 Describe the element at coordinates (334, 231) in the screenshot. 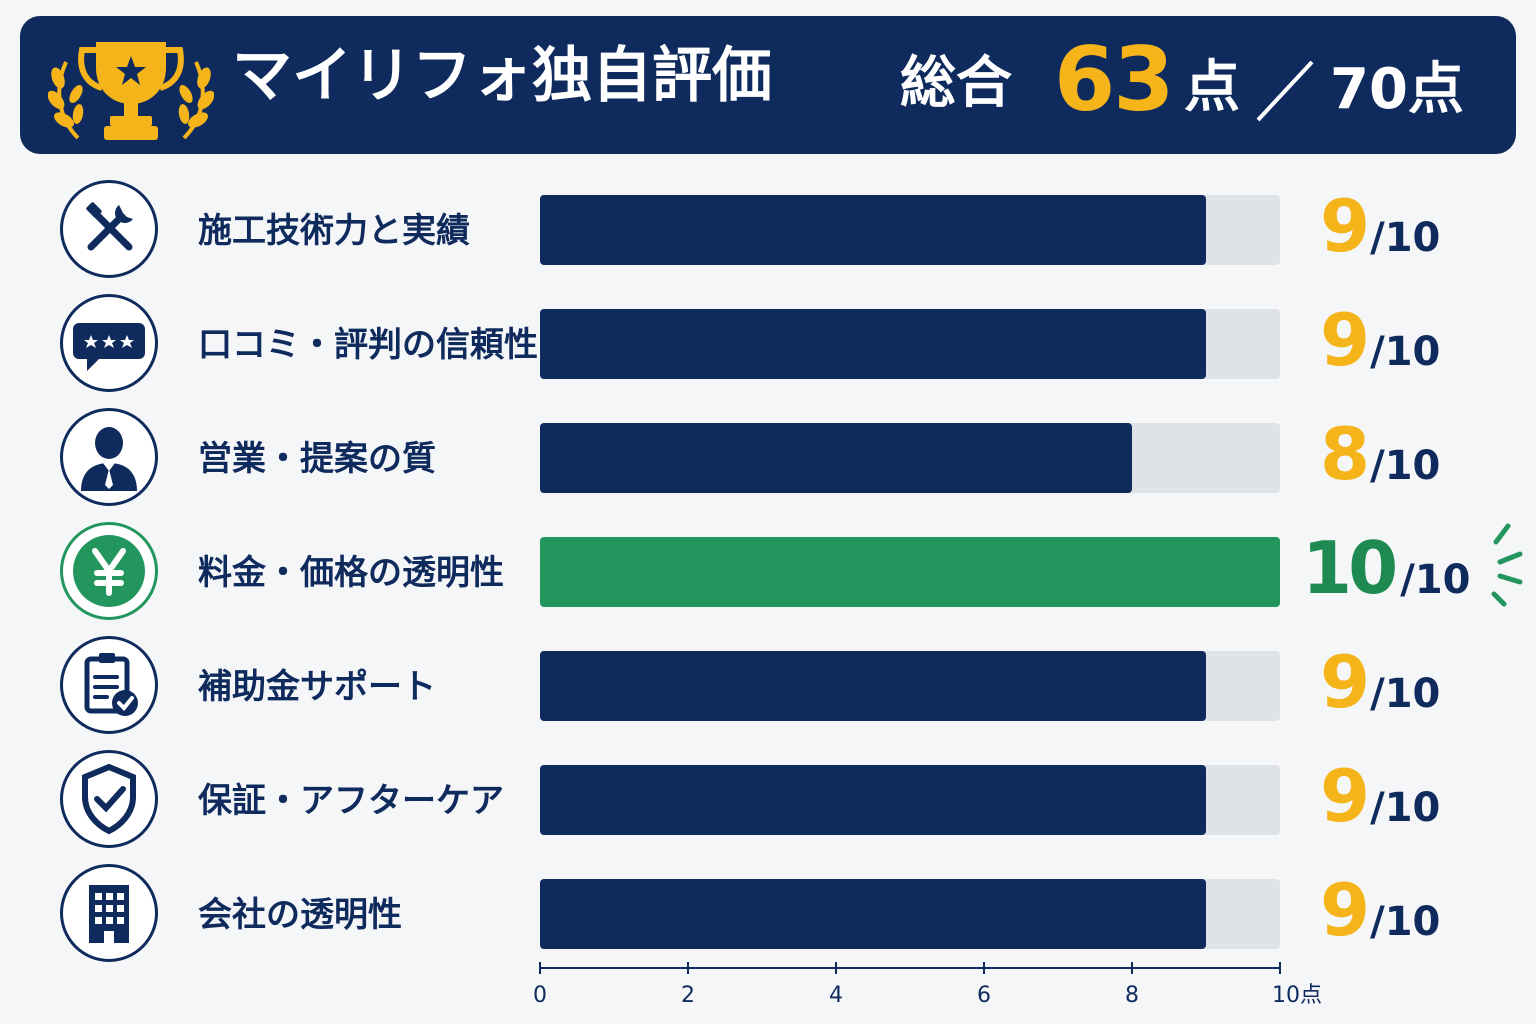

I see `row-label-construction: 施工技術力と実績` at that location.